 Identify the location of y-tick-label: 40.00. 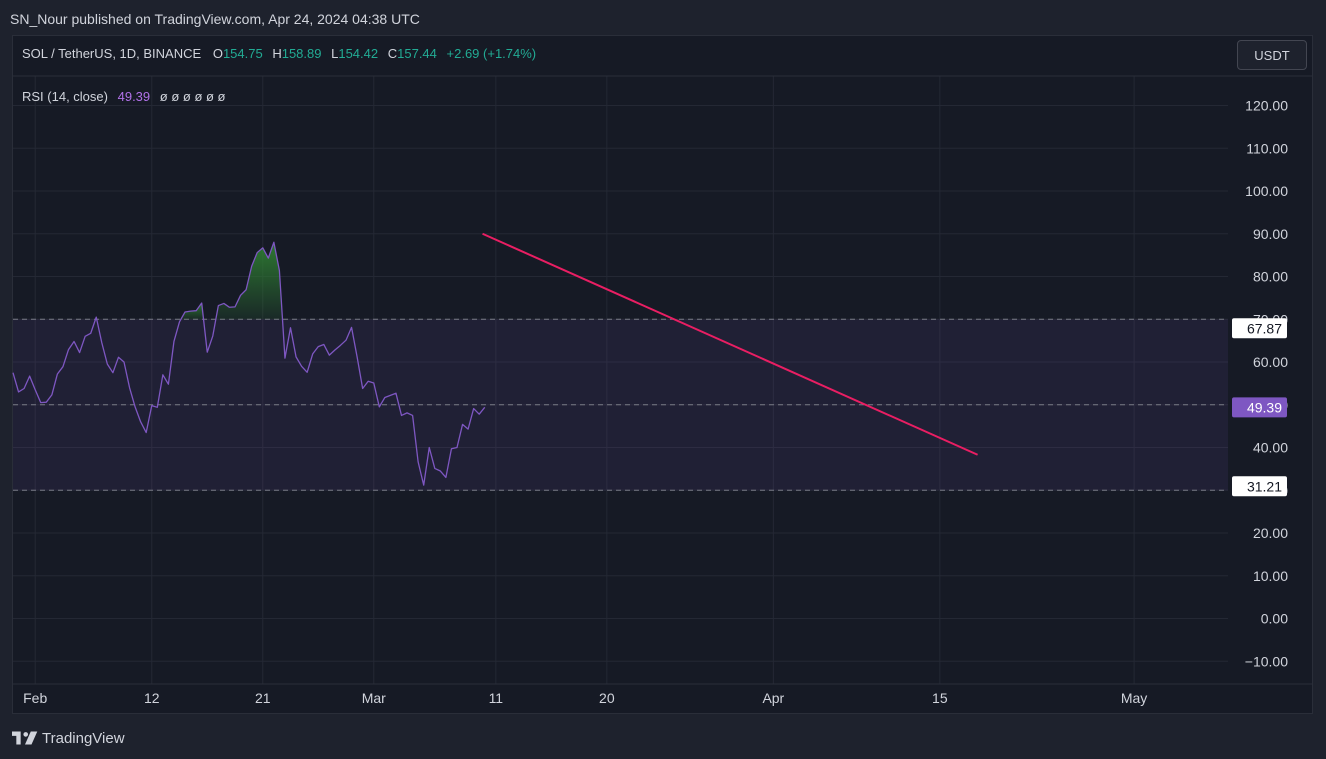
(1270, 448).